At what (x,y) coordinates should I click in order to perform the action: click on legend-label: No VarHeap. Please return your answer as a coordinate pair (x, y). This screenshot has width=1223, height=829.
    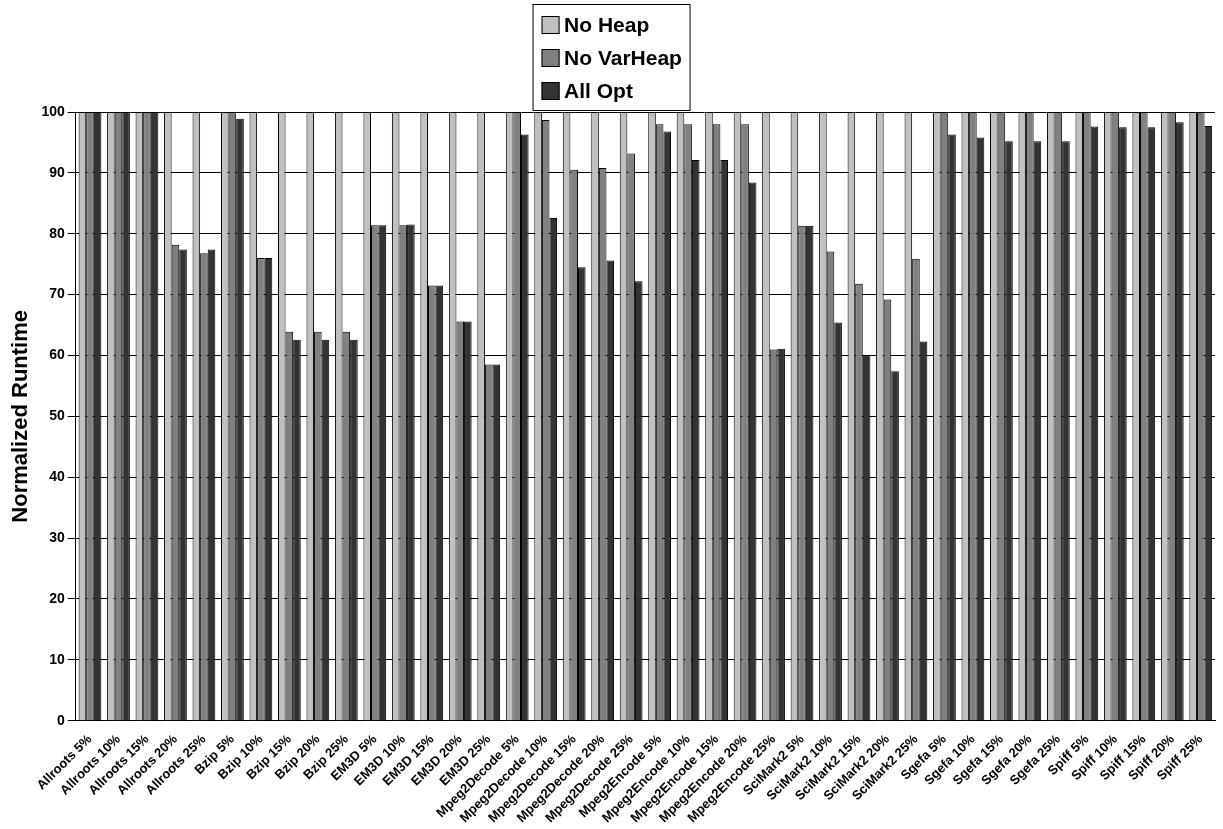
    Looking at the image, I should click on (623, 57).